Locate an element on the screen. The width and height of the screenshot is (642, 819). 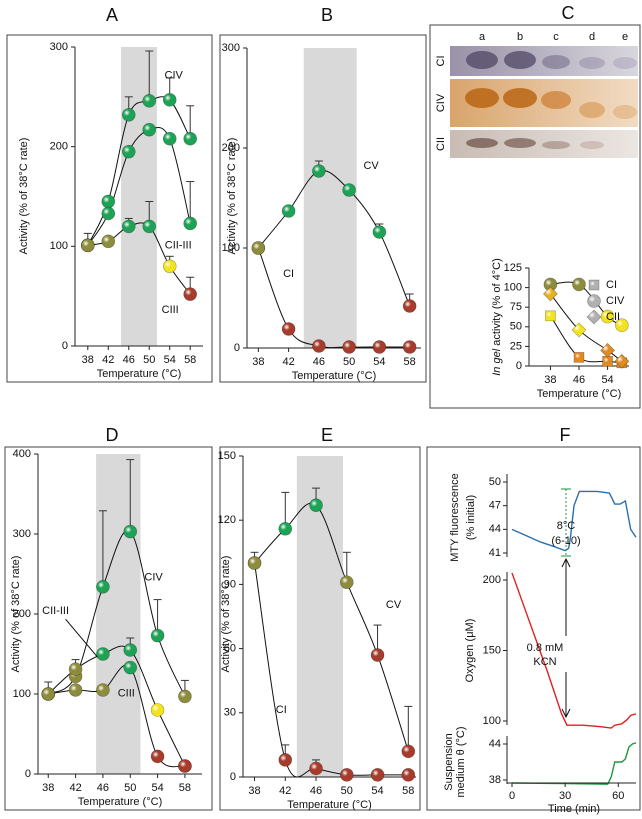
panel-title: B is located at coordinates (327, 15).